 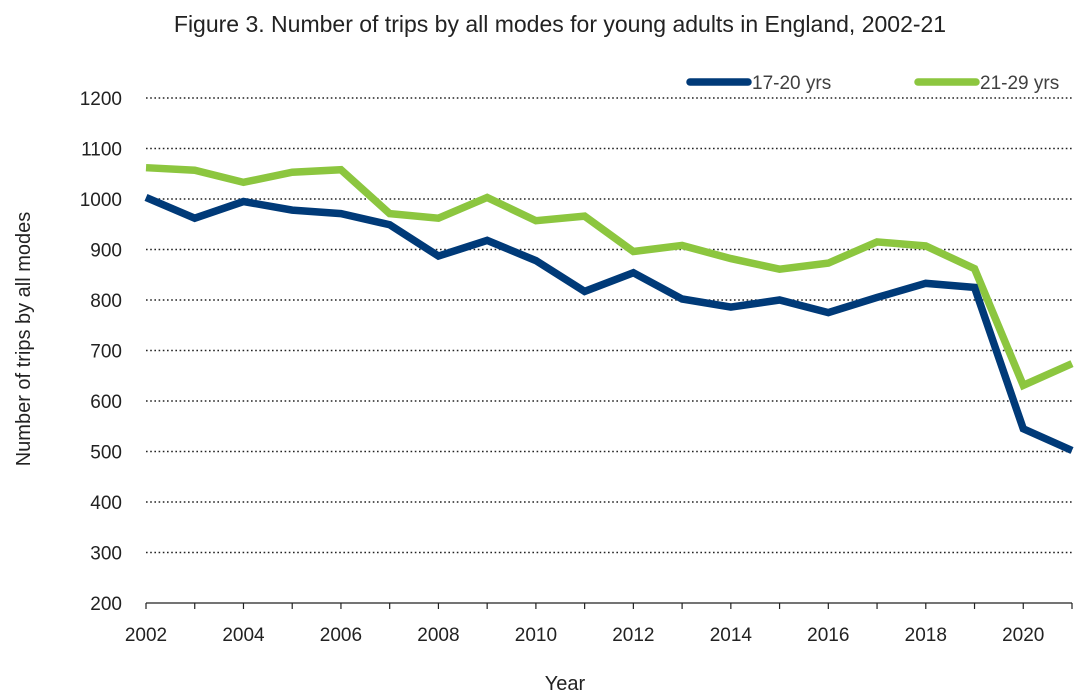 What do you see at coordinates (536, 635) in the screenshot?
I see `x-tick-label: 2010` at bounding box center [536, 635].